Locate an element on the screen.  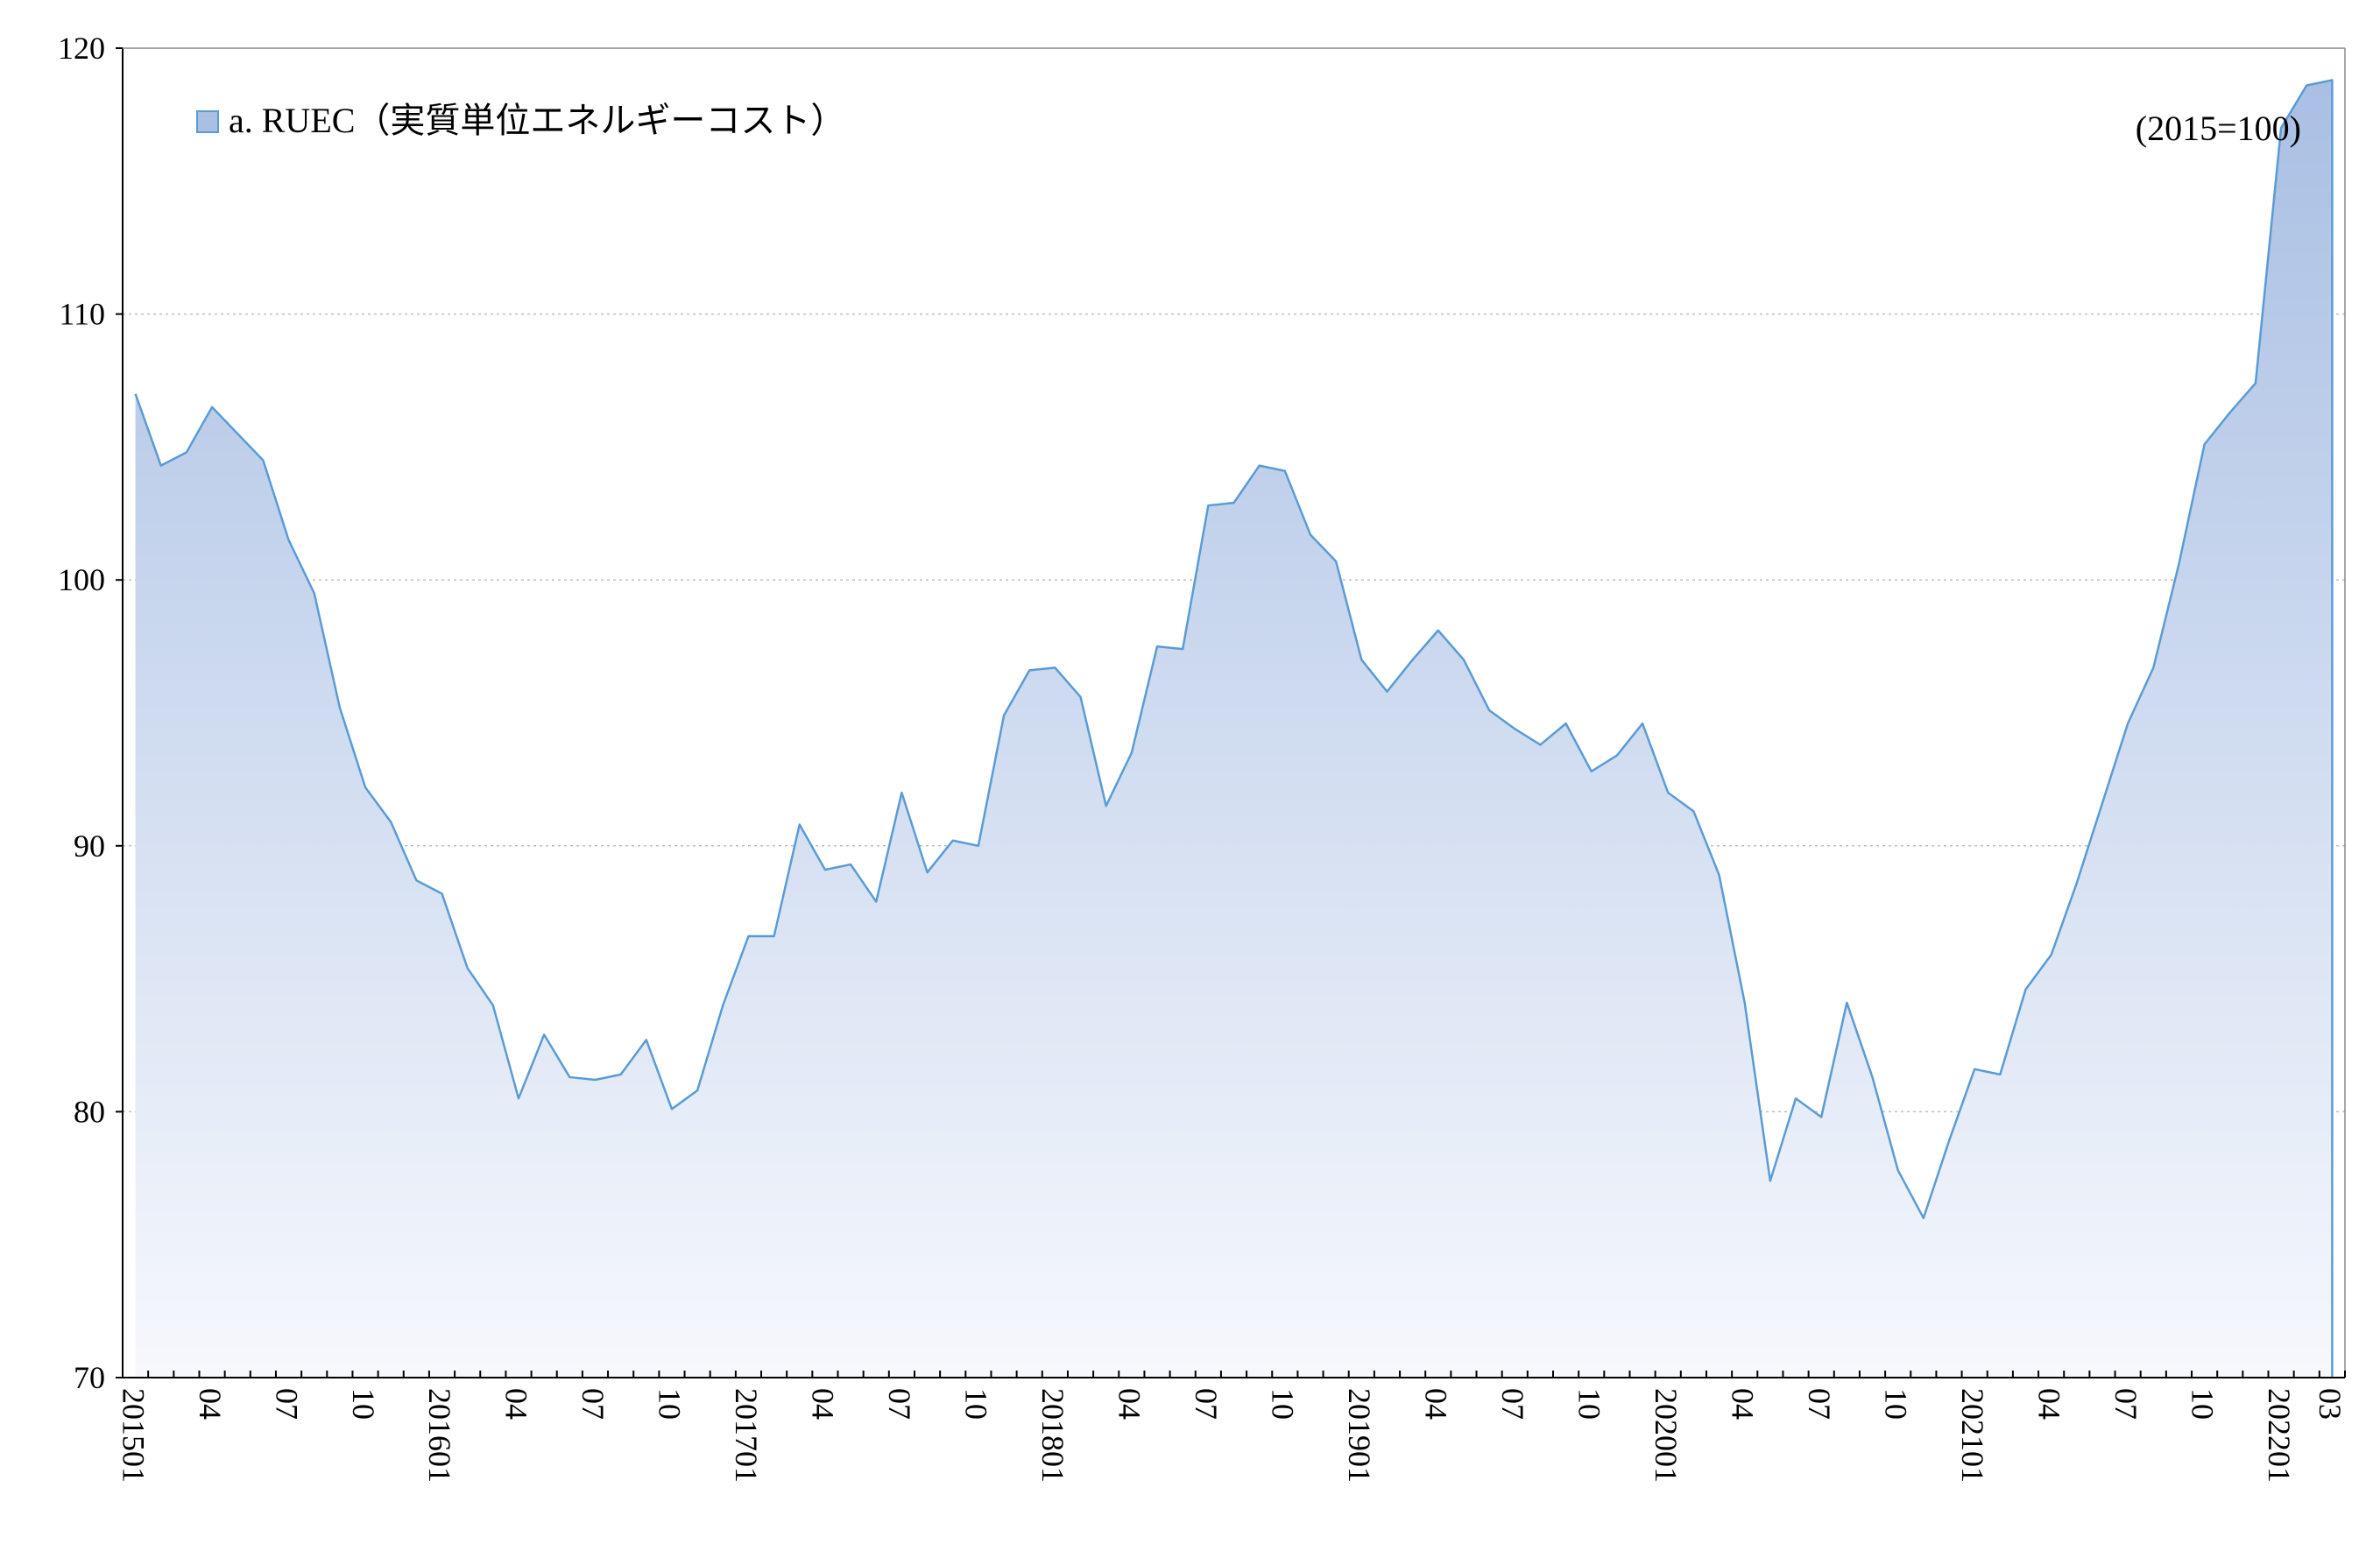
x-tick-label: 201601 is located at coordinates (439, 1435).